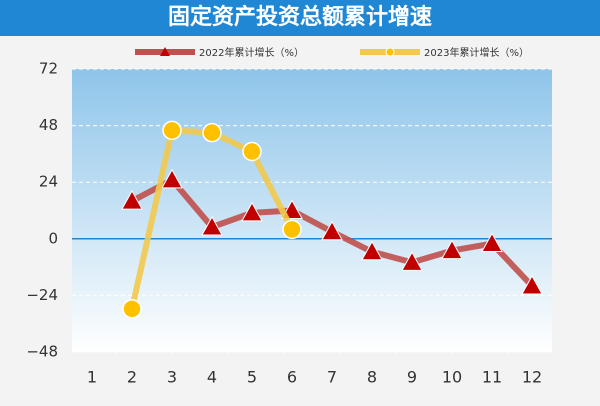  Describe the element at coordinates (42, 352) in the screenshot. I see `y-tick-label: −48` at that location.